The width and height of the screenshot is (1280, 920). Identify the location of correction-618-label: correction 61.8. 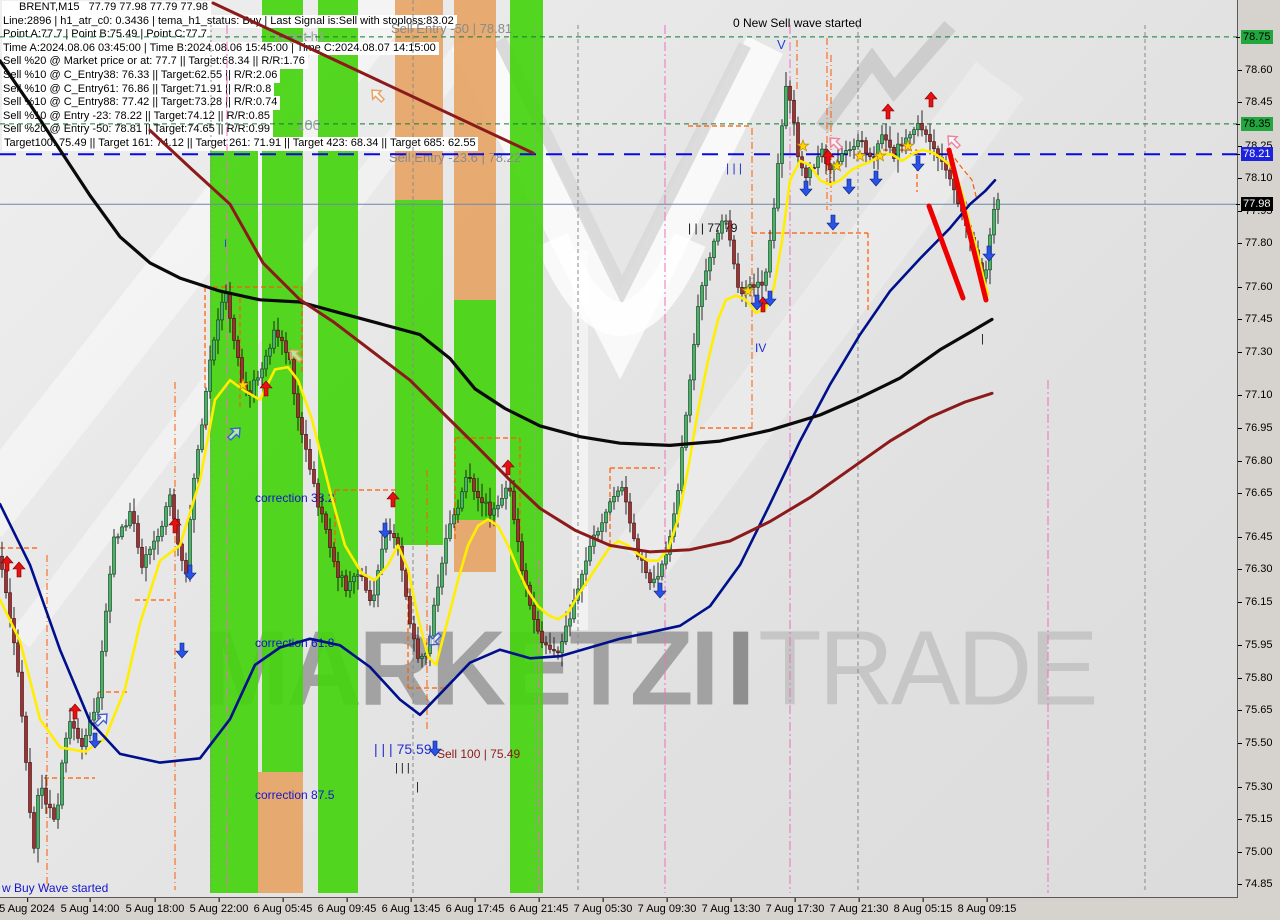
(295, 643).